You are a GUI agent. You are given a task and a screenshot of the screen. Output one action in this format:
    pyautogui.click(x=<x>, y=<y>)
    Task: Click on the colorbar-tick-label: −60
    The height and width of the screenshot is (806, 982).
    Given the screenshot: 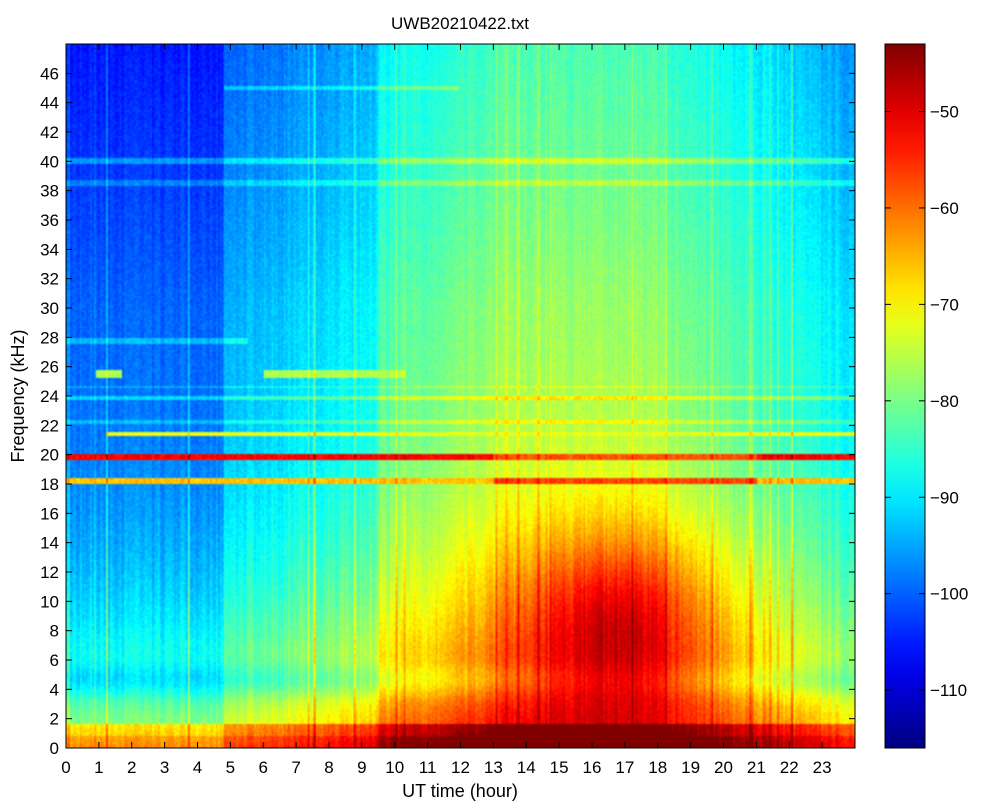 What is the action you would take?
    pyautogui.click(x=944, y=208)
    